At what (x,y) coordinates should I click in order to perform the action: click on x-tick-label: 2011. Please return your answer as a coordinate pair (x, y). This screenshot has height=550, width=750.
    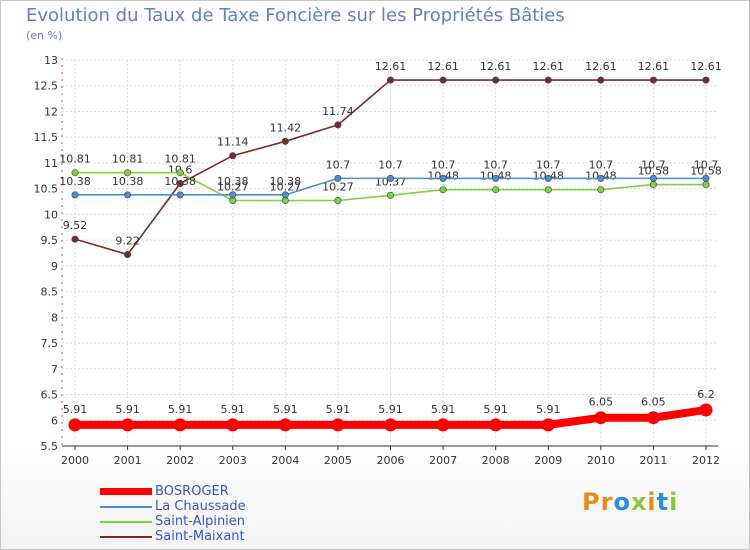
    Looking at the image, I should click on (653, 460).